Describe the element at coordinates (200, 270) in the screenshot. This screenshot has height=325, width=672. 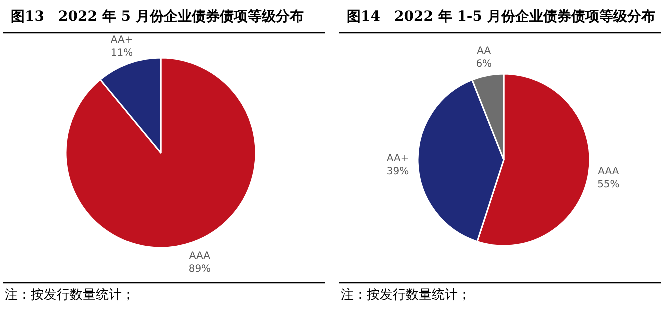
I see `data-label: 89%` at that location.